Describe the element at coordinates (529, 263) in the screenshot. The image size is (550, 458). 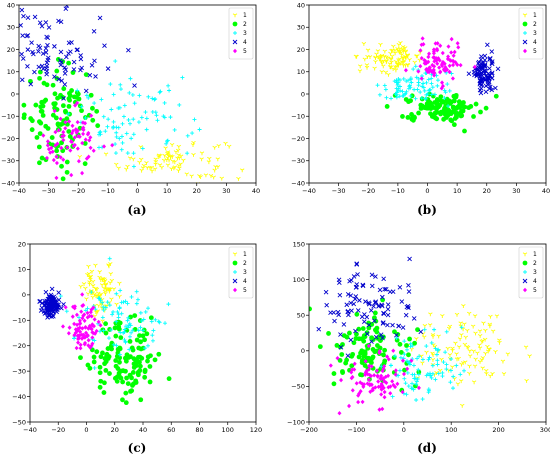
I see `legend-item: 2` at that location.